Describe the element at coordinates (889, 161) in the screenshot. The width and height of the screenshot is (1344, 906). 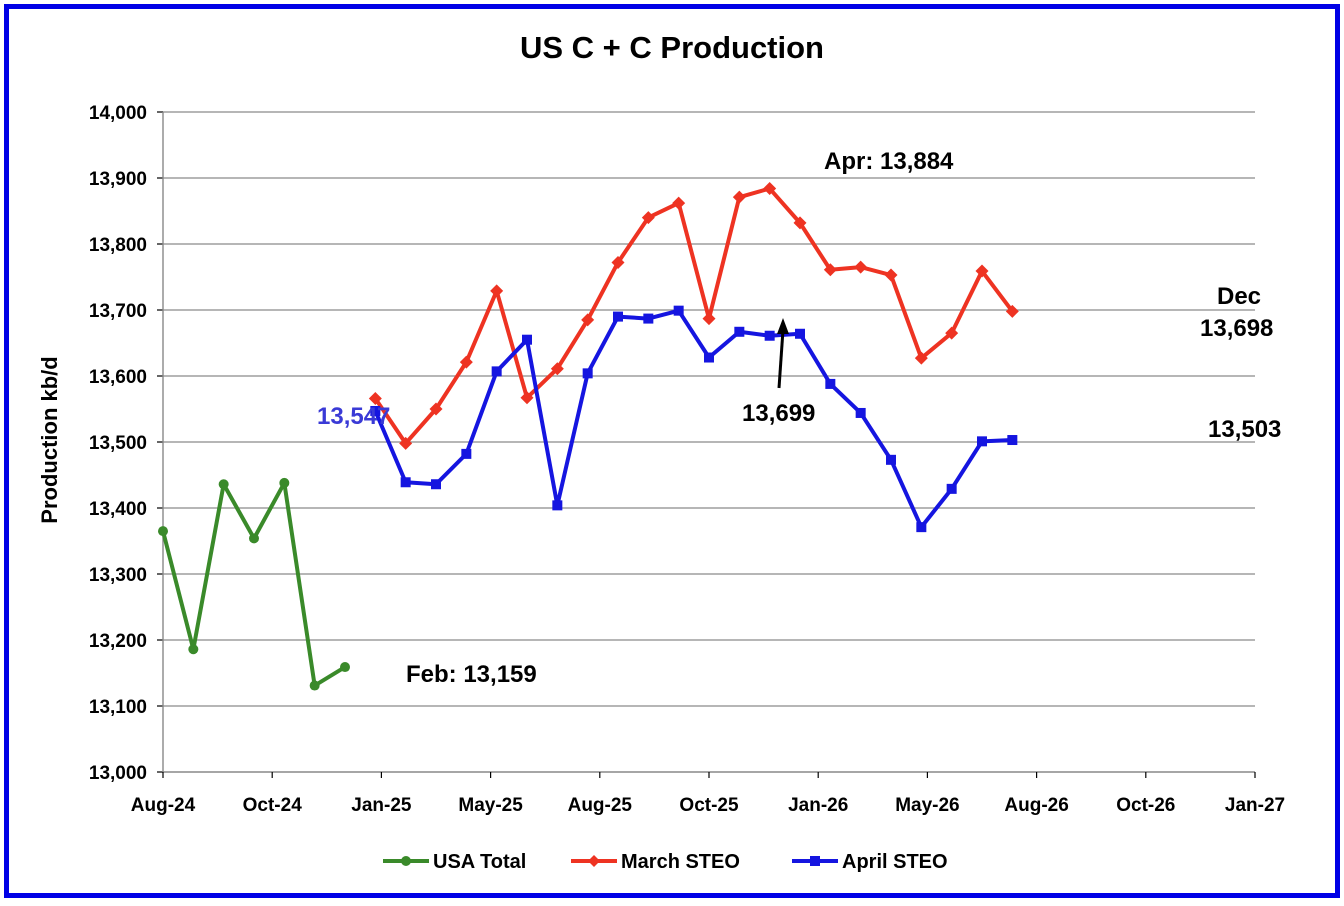
I see `annotation-label: Apr: 13,884` at that location.